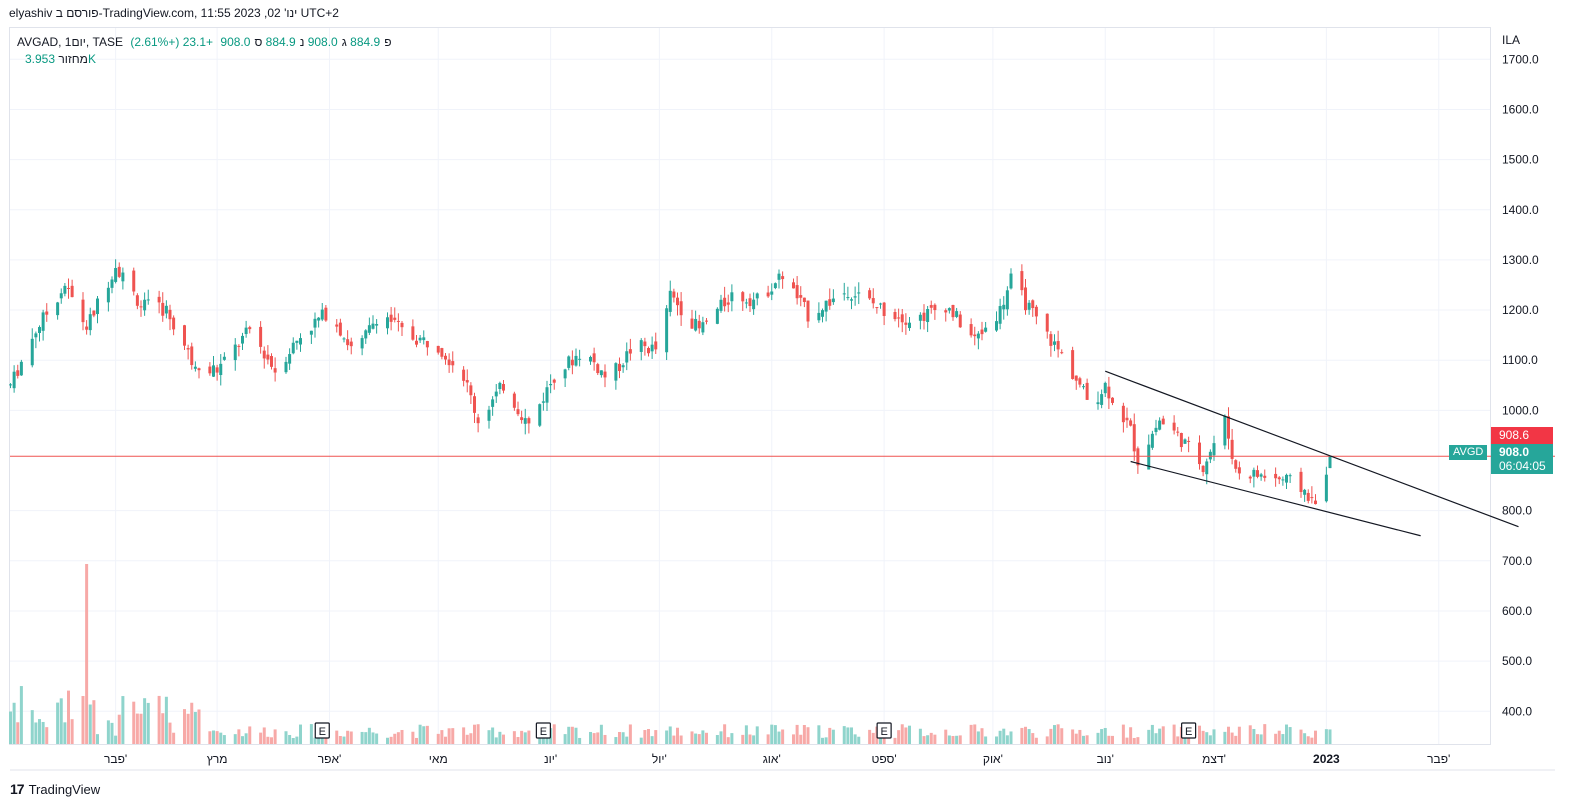  I want to click on earnings-marker-label: E, so click(543, 732).